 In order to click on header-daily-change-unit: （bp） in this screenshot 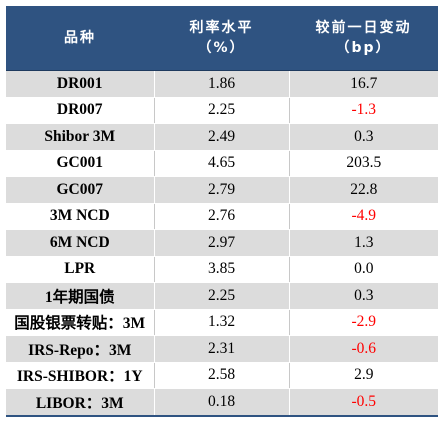, I will do `click(363, 48)`.